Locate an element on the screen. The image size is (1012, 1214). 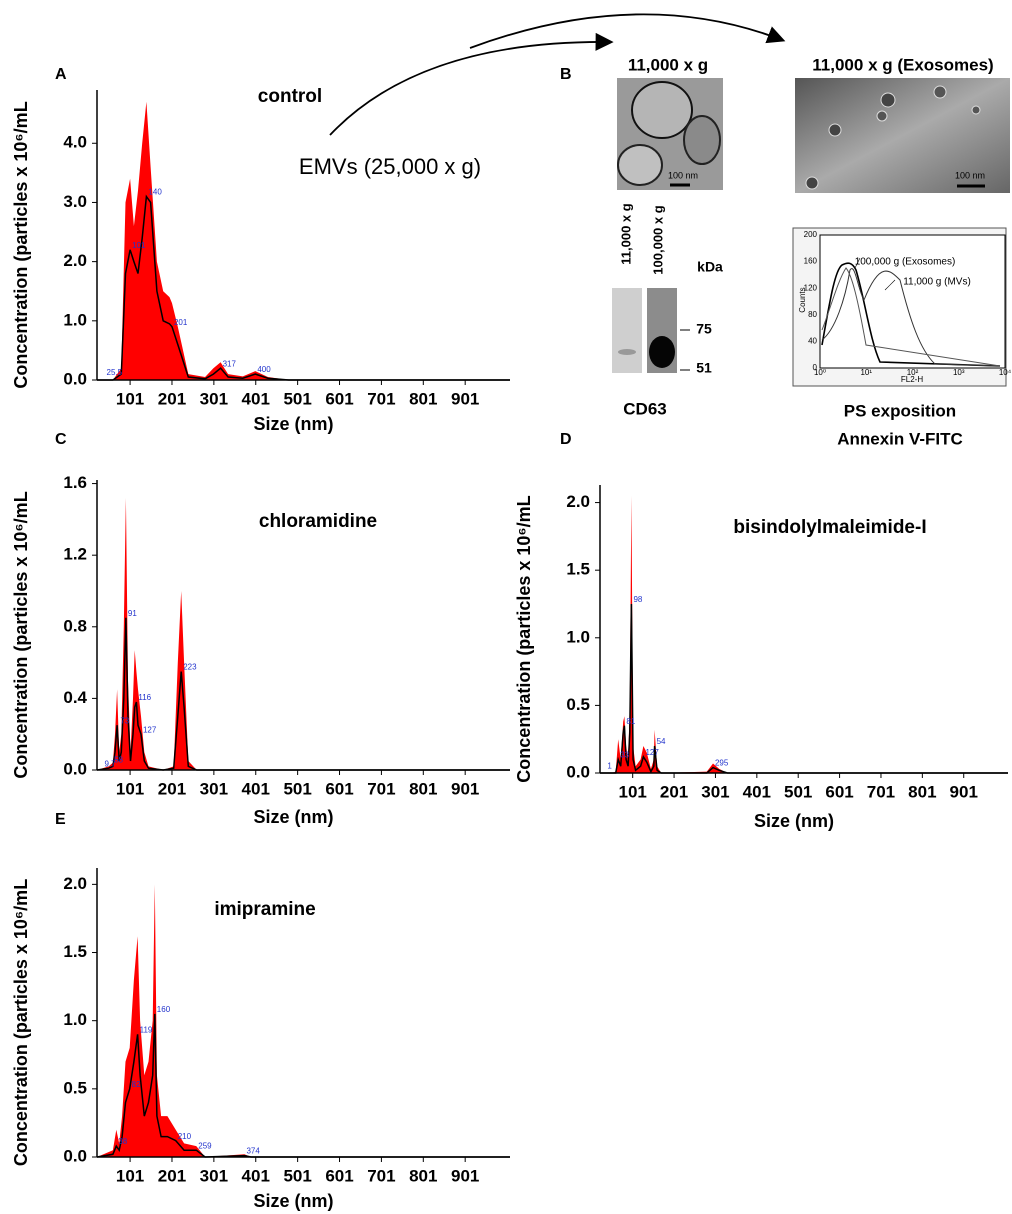
peak-label: 119 is located at coordinates (146, 1029).